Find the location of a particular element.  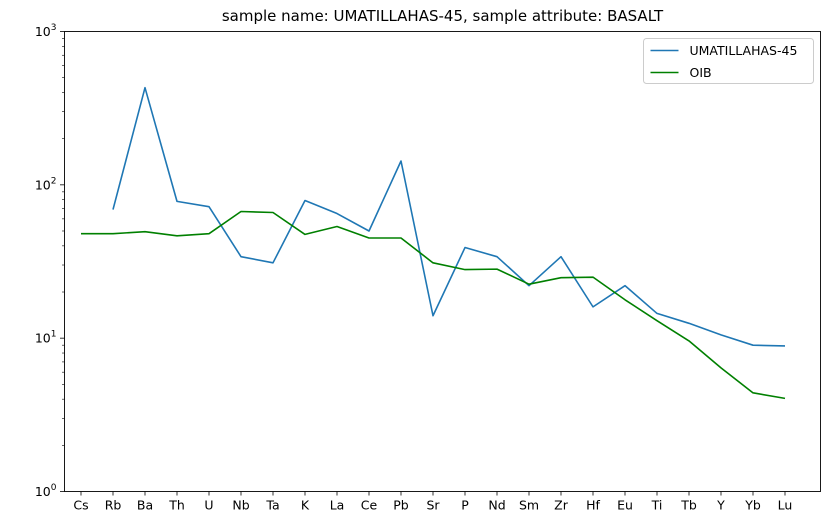

x-tick-label: Tb is located at coordinates (688, 505).